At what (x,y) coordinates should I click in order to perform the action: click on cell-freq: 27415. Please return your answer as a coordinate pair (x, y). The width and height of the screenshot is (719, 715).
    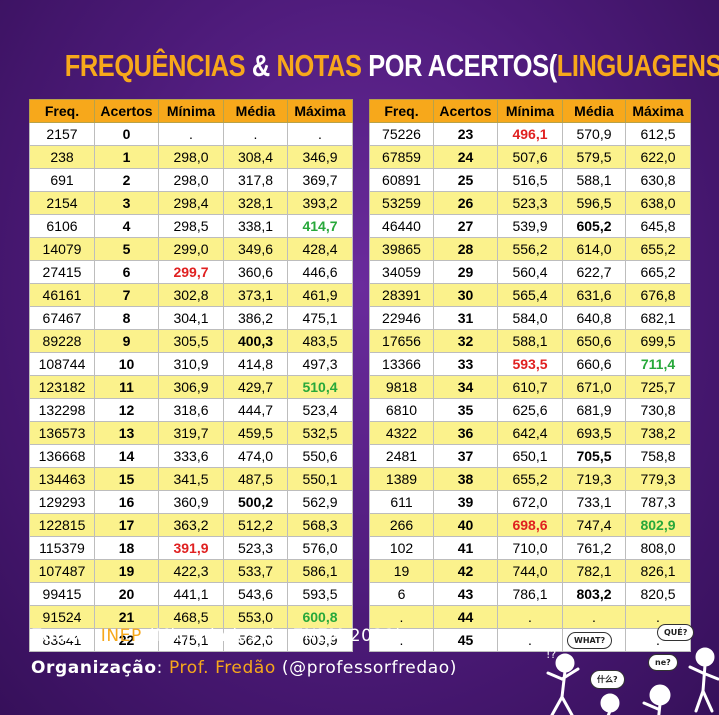
    Looking at the image, I should click on (62, 272).